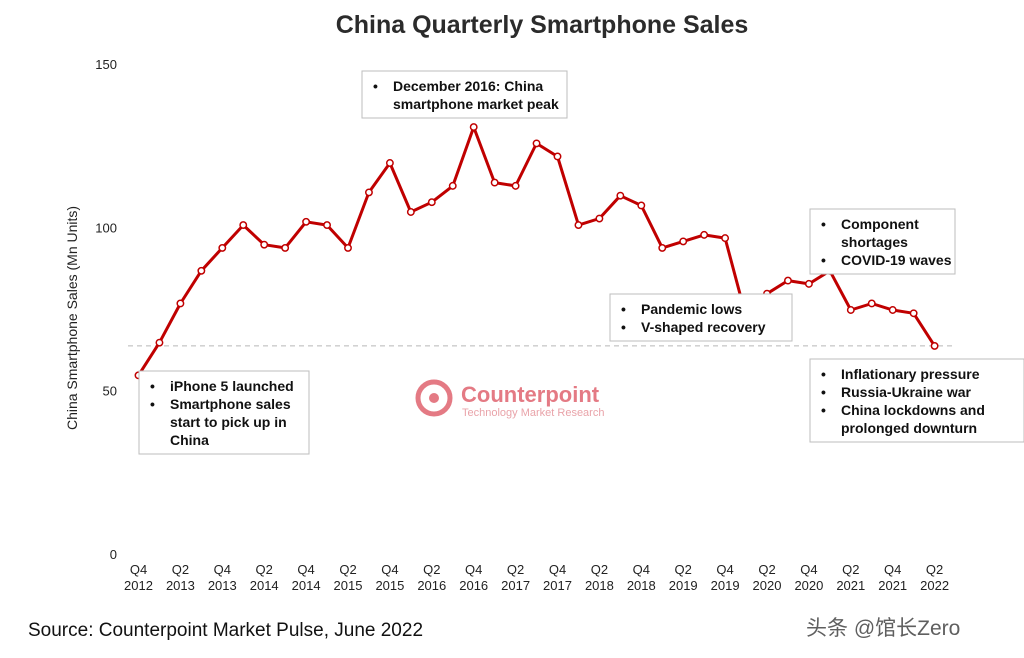  Describe the element at coordinates (691, 309) in the screenshot. I see `annotation-text: Pandemic lows` at that location.